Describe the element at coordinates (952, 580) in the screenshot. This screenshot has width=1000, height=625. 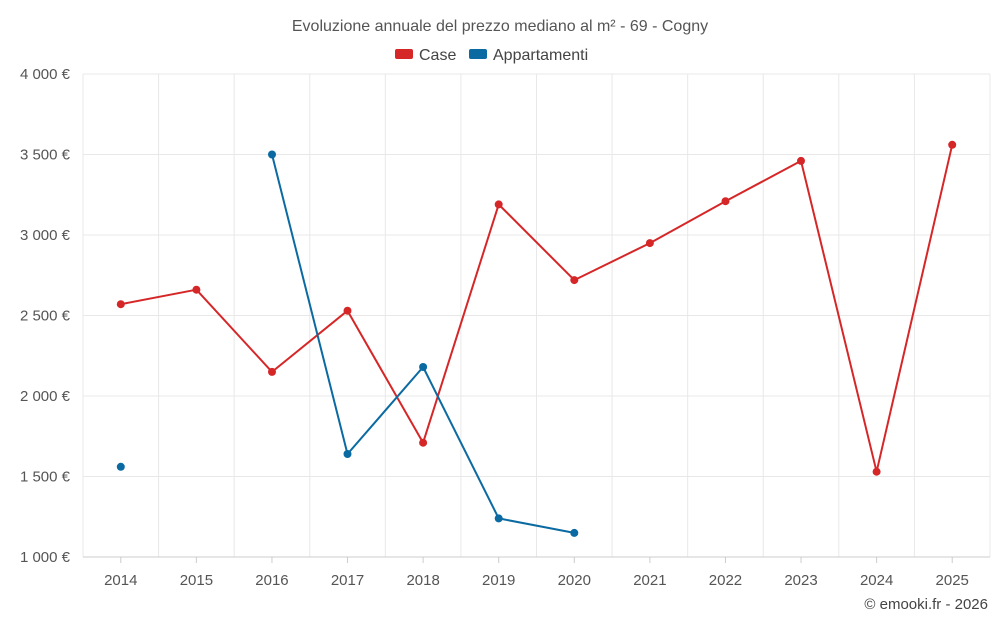
I see `x-tick-label: 2025` at that location.